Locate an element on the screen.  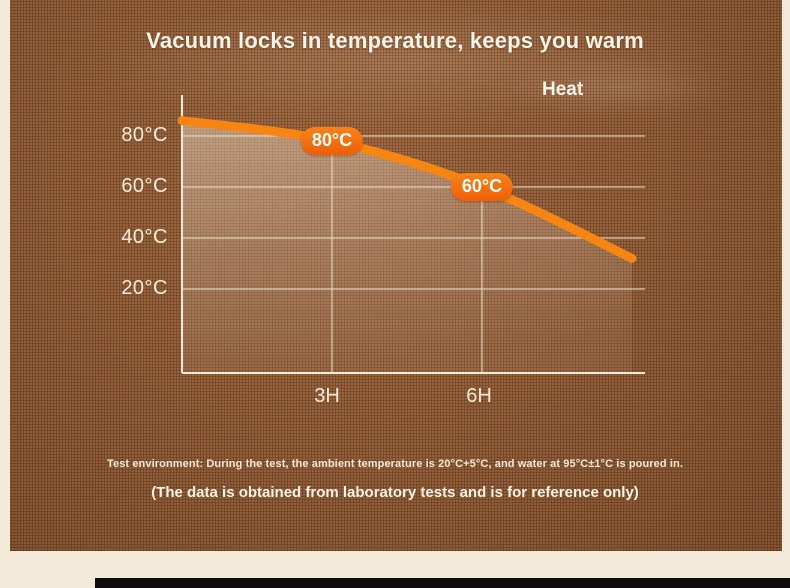
legend-heat: Heat is located at coordinates (563, 89).